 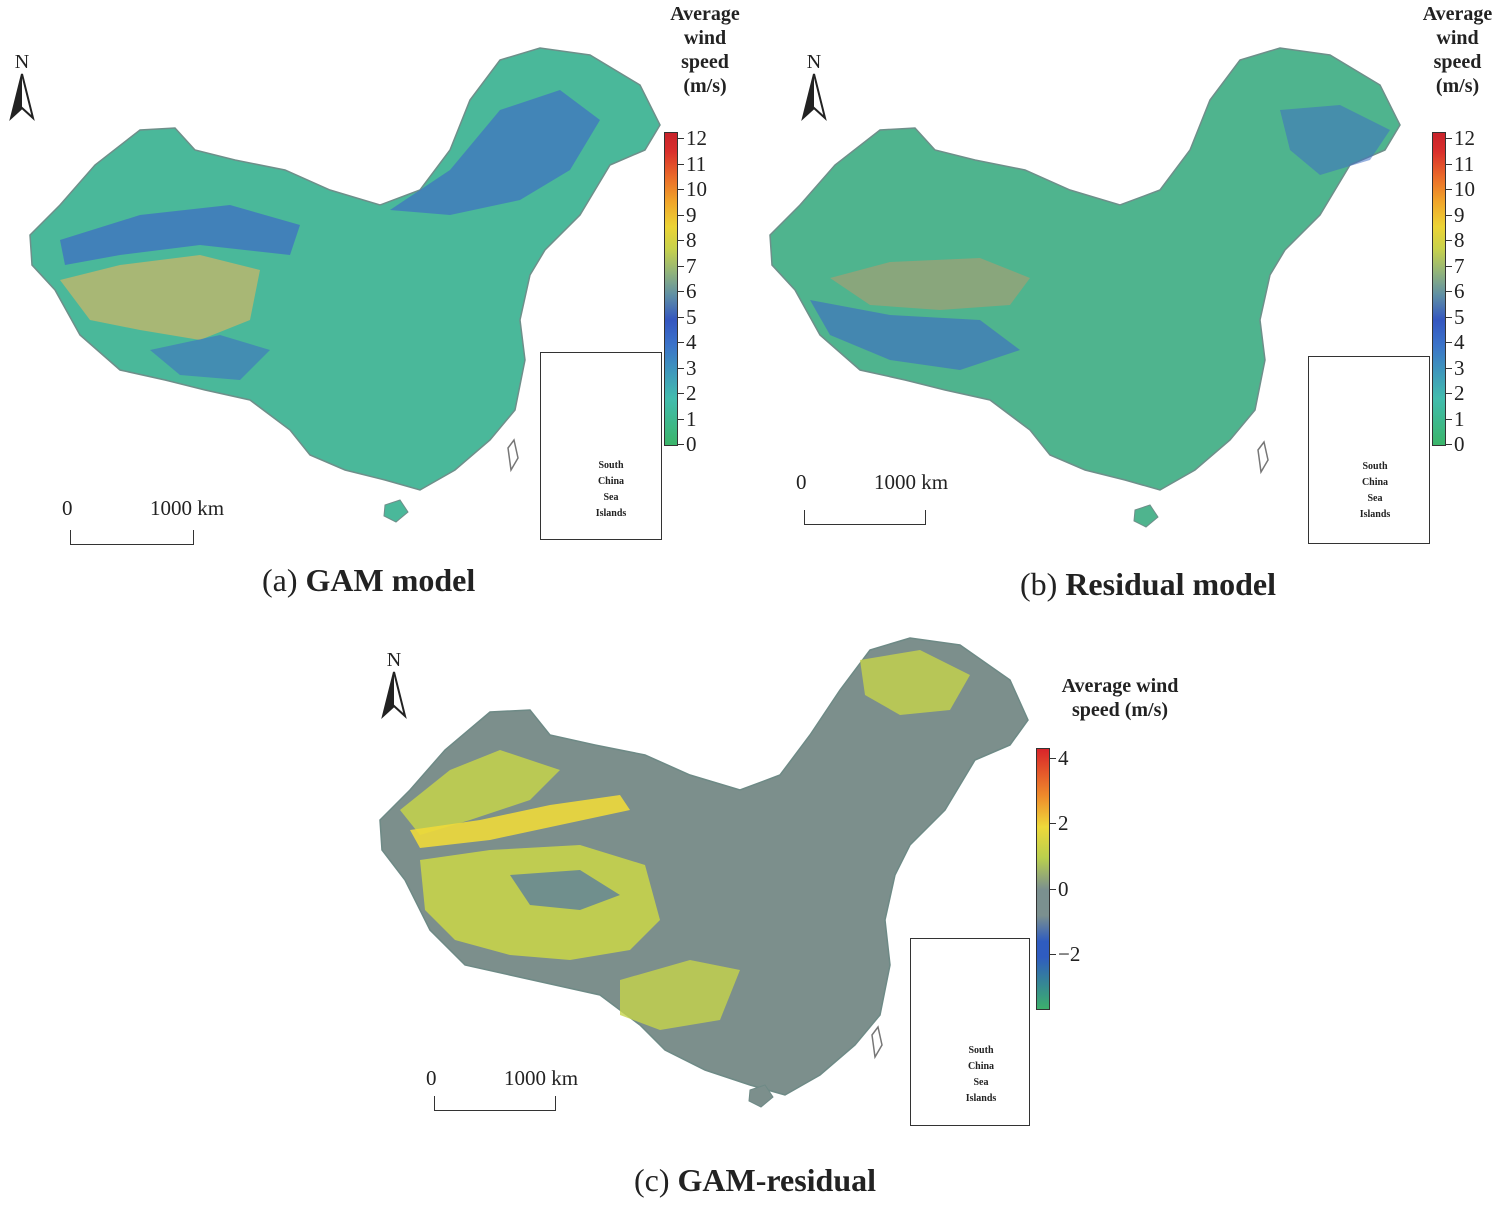 What do you see at coordinates (915, 335) in the screenshot?
I see `low-wind-band-b` at bounding box center [915, 335].